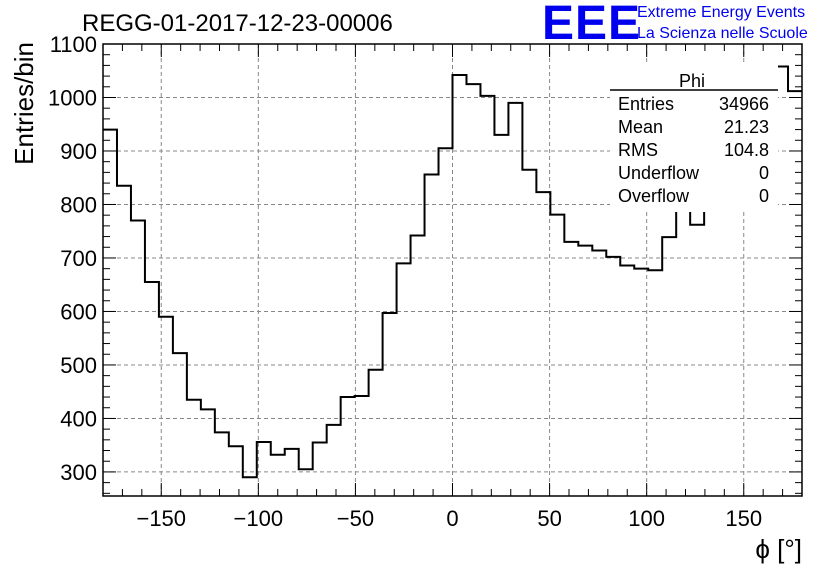 The height and width of the screenshot is (572, 836). What do you see at coordinates (592, 25) in the screenshot?
I see `eee-logo: EEE` at bounding box center [592, 25].